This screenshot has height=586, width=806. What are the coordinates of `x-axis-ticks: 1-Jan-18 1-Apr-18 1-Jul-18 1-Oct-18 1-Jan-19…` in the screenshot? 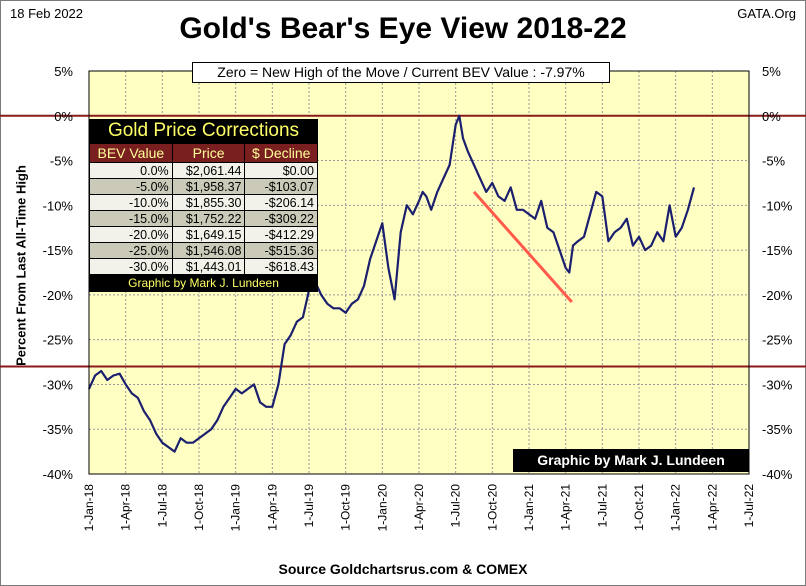 It's located at (419, 508).